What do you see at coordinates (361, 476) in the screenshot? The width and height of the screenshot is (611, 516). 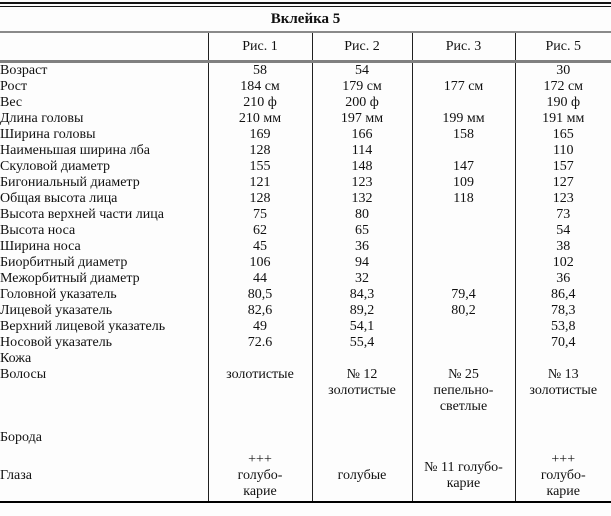 I see `cell-value: голубые` at bounding box center [361, 476].